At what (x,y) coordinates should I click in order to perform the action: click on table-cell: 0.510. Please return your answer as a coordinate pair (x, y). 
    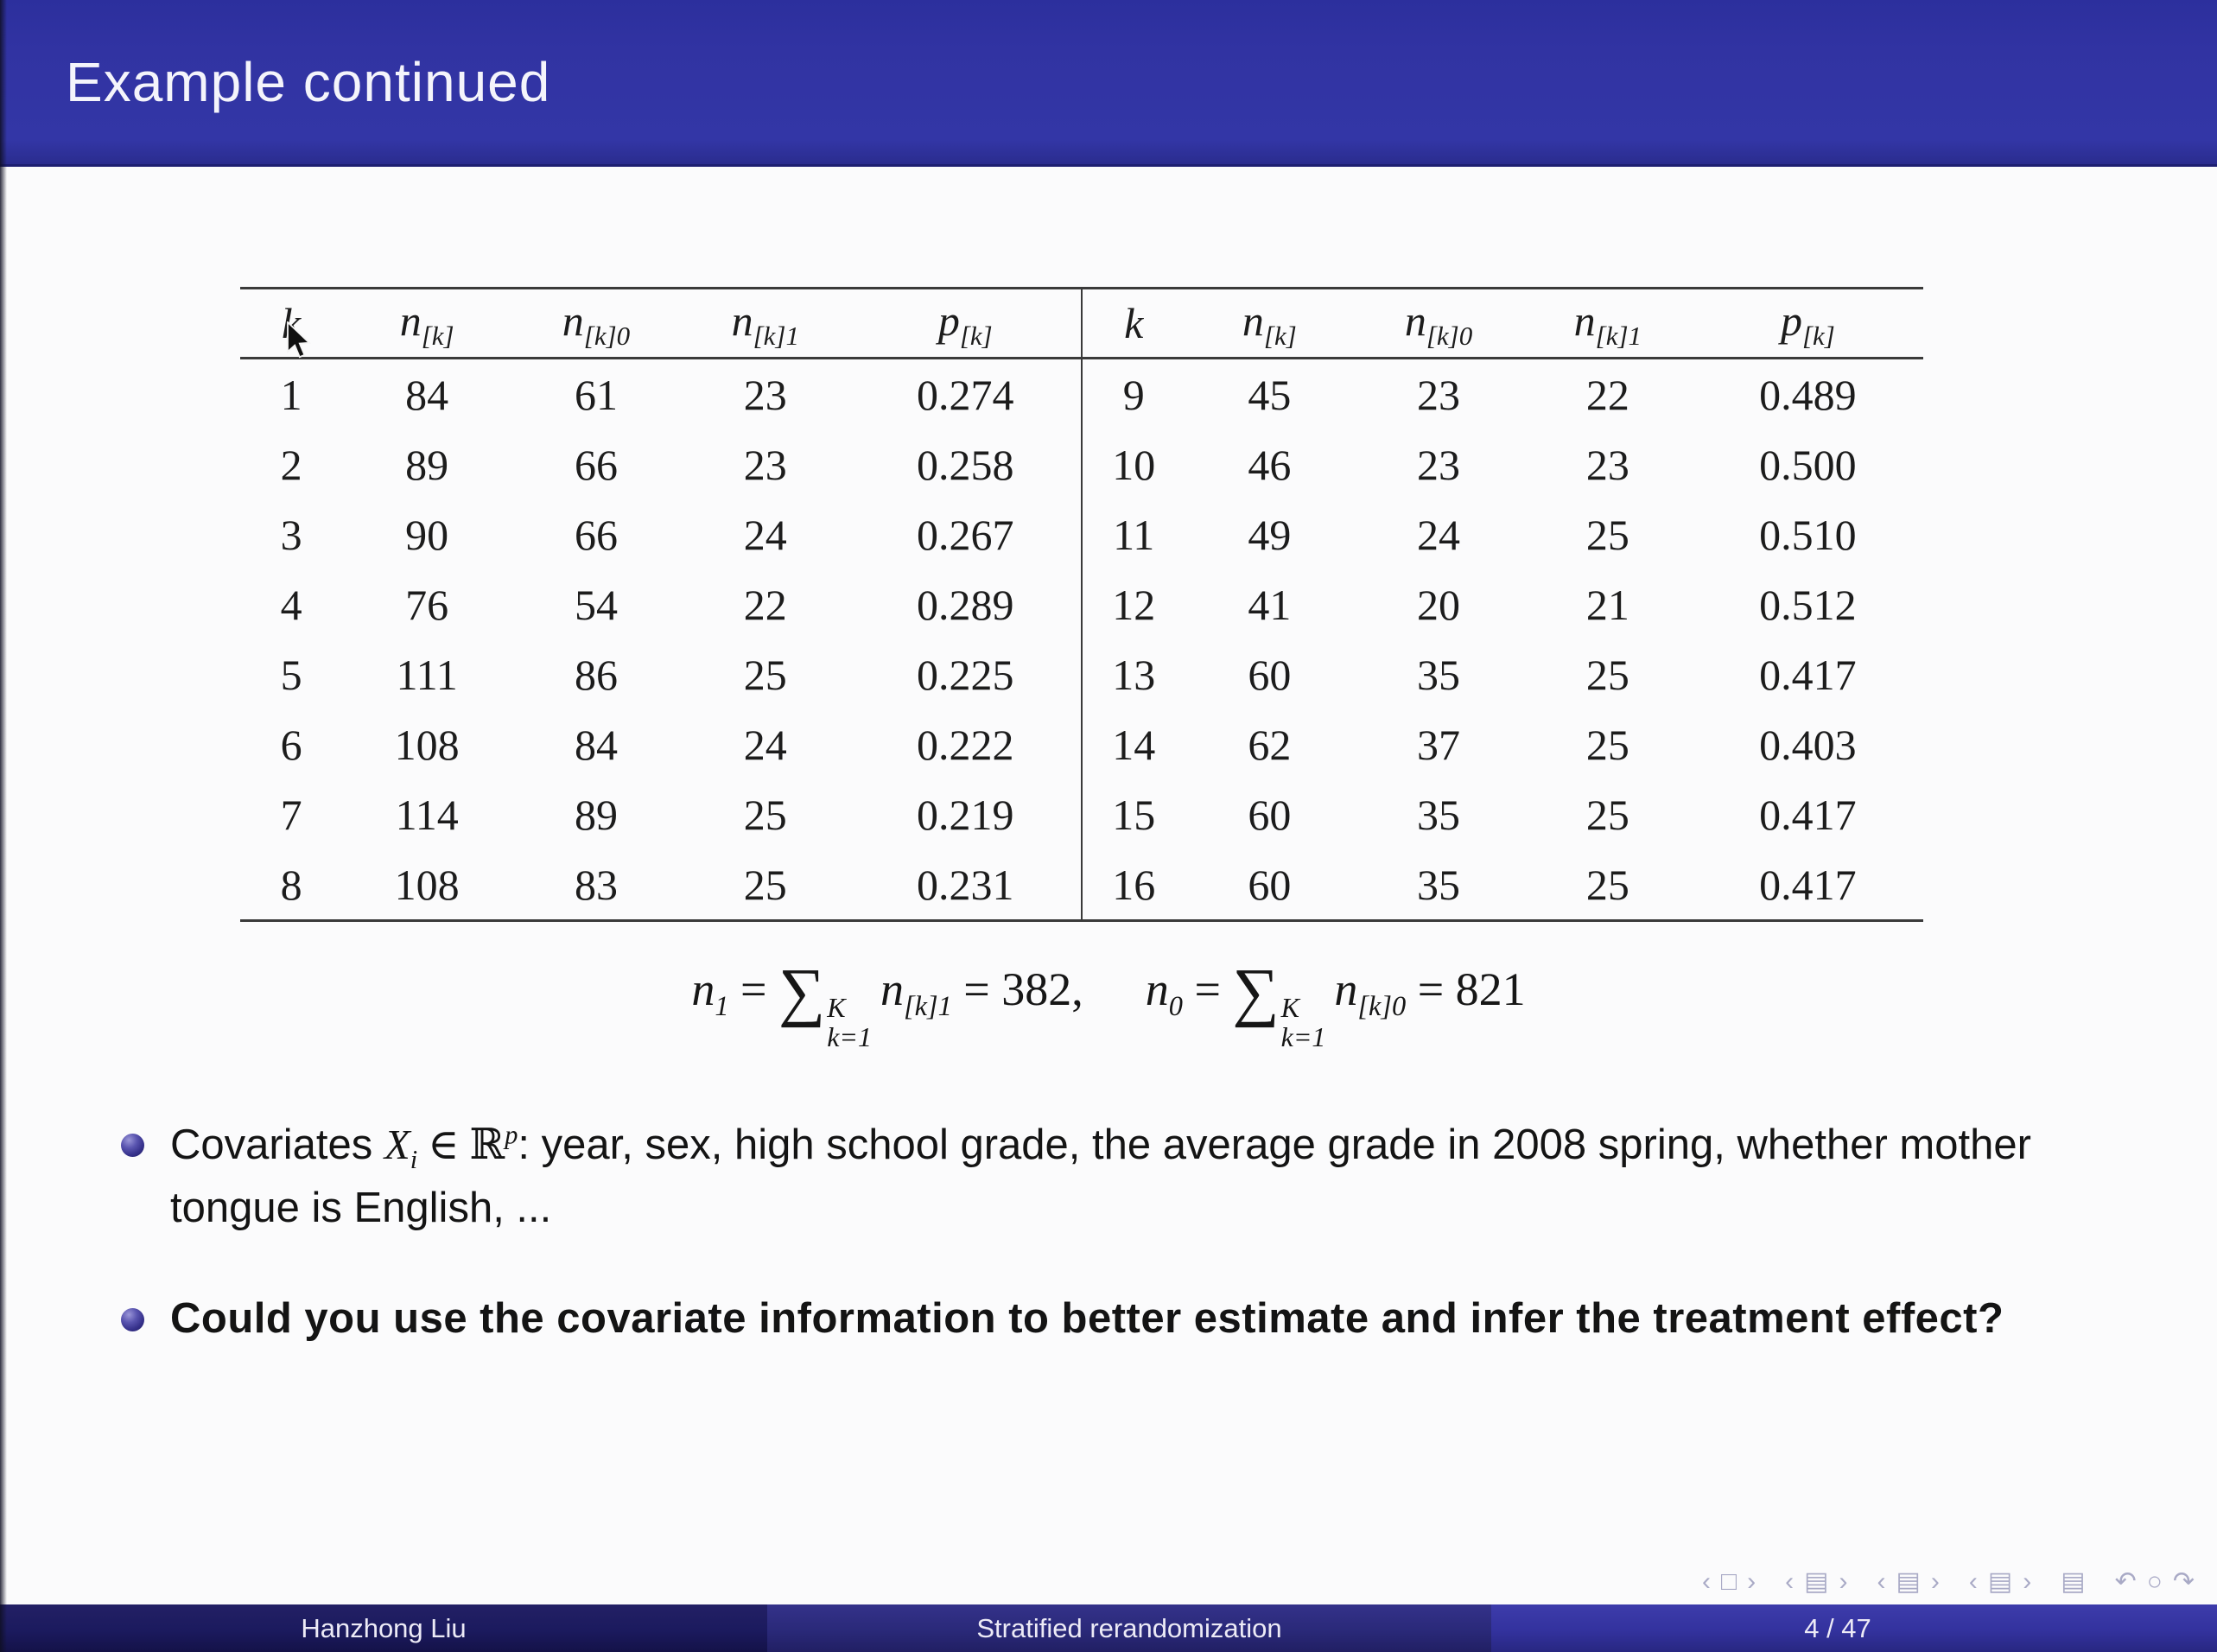
    Looking at the image, I should click on (1808, 534).